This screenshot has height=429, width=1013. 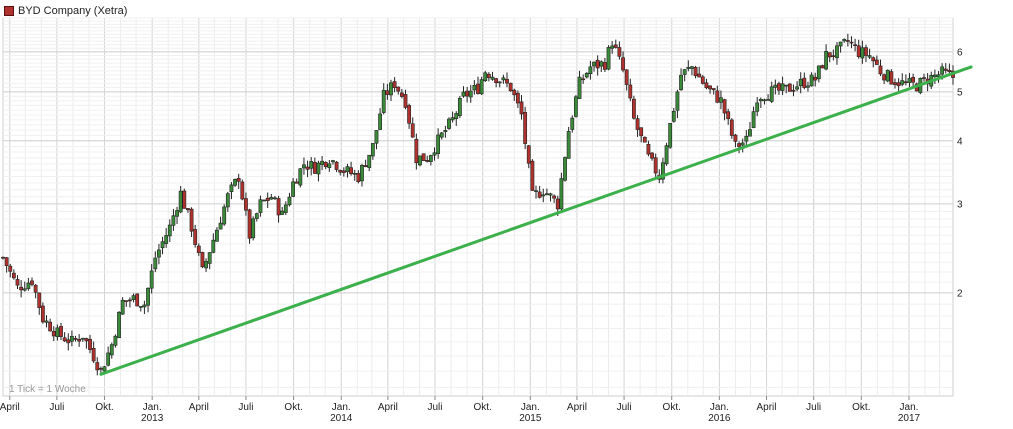 I want to click on y-tick-label: 3, so click(x=960, y=204).